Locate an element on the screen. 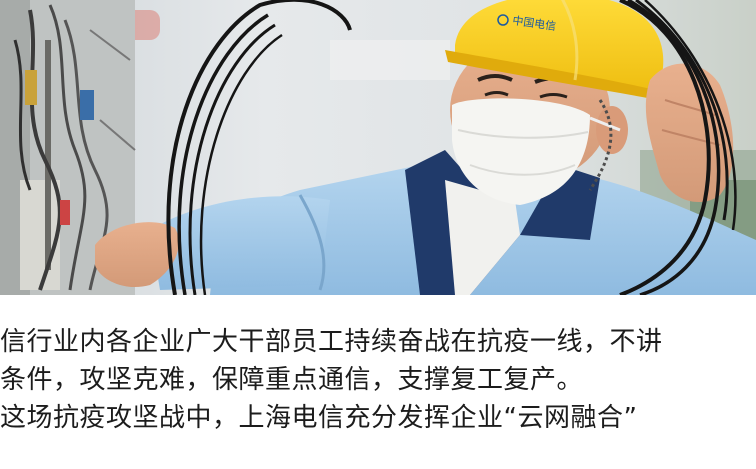 This screenshot has width=756, height=469. worker-left-hand is located at coordinates (137, 255).